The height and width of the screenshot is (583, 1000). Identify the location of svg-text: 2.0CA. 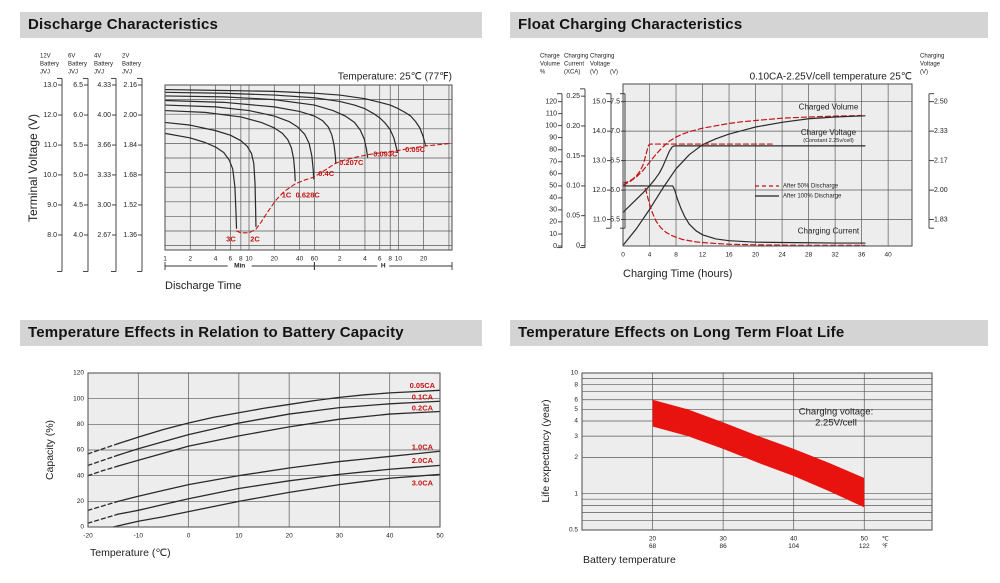
(423, 460).